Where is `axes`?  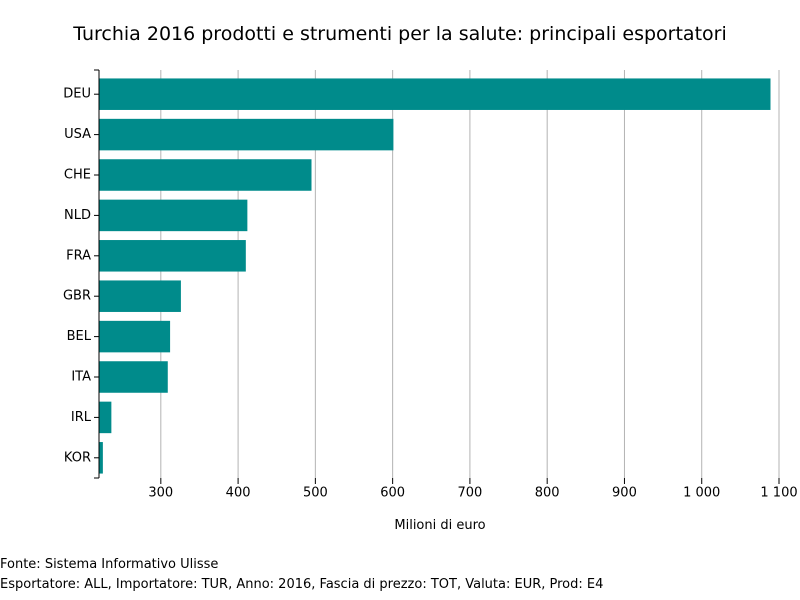 axes is located at coordinates (97, 274).